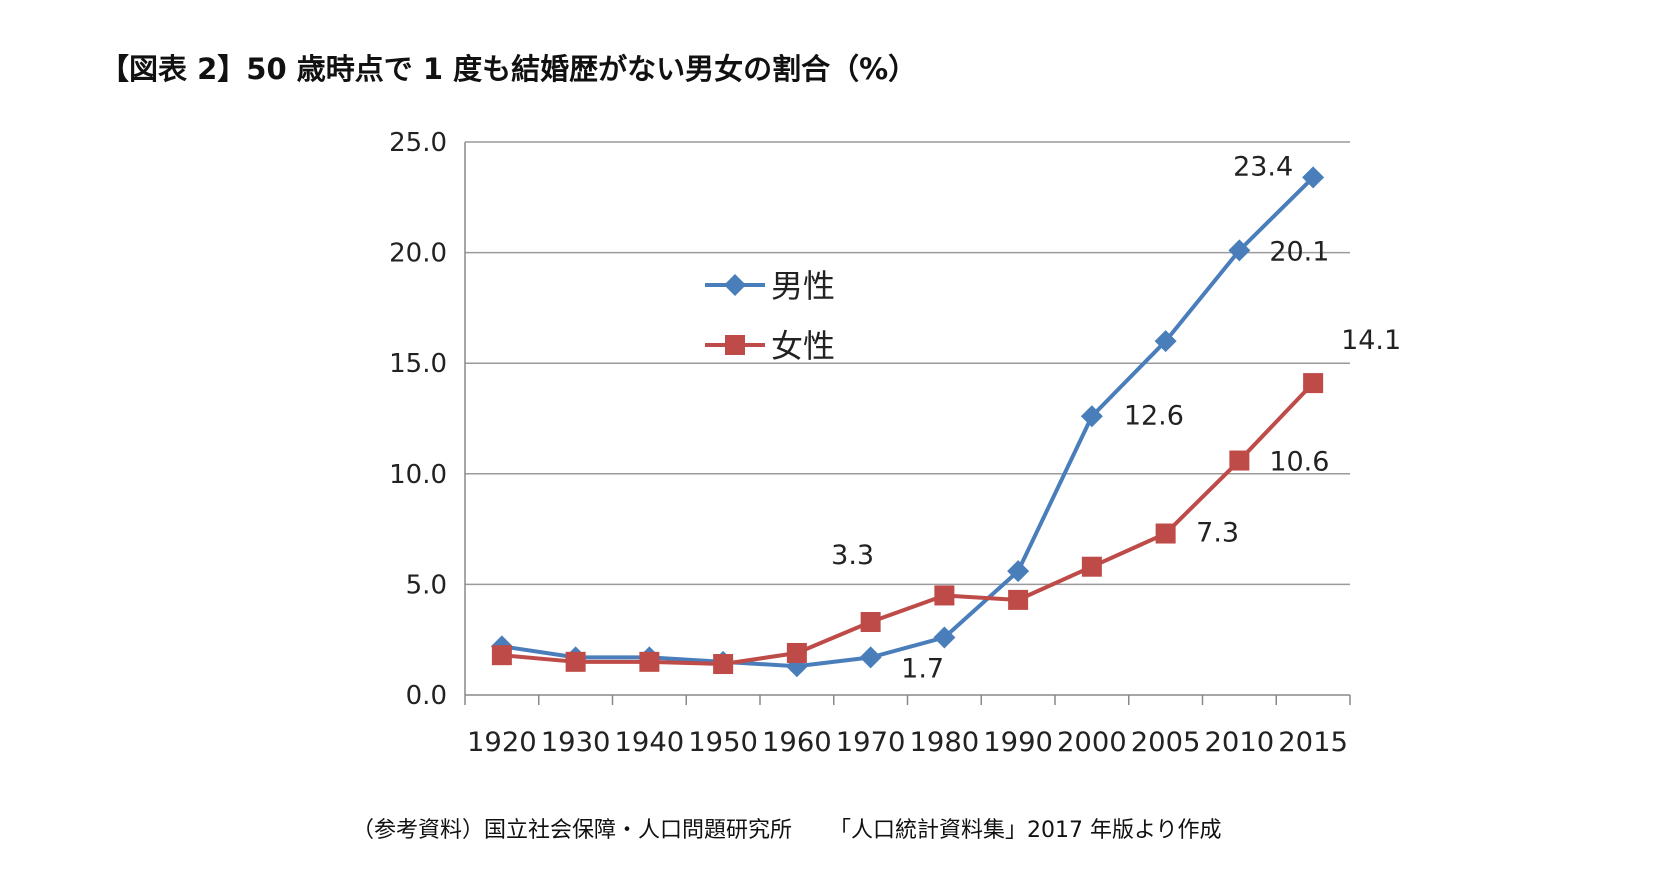 The width and height of the screenshot is (1676, 870). What do you see at coordinates (1299, 251) in the screenshot?
I see `data-label: 20.1` at bounding box center [1299, 251].